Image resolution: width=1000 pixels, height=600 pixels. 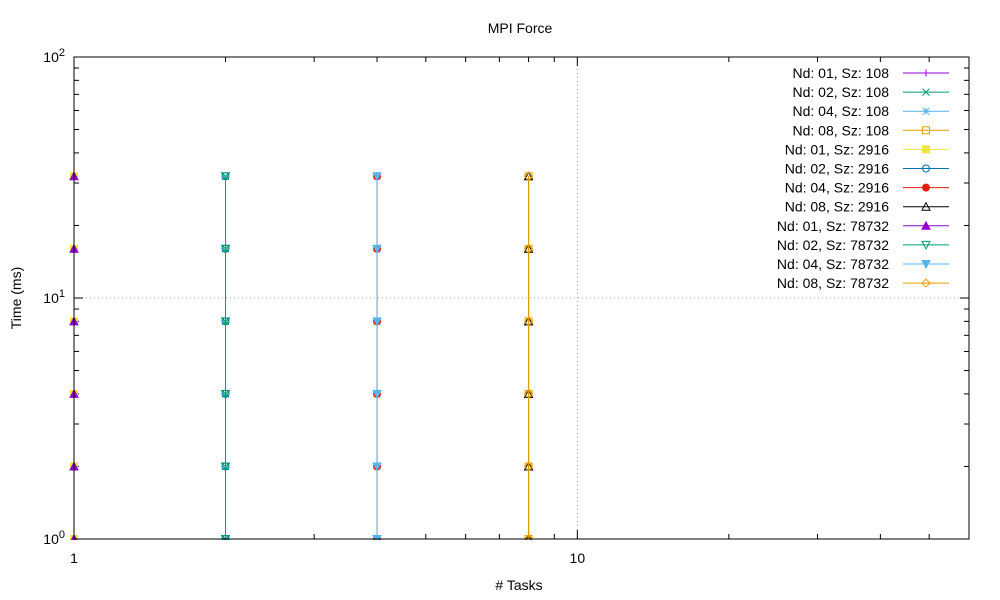 What do you see at coordinates (833, 264) in the screenshot?
I see `legend-label: Nd: 04, Sz: 78732` at bounding box center [833, 264].